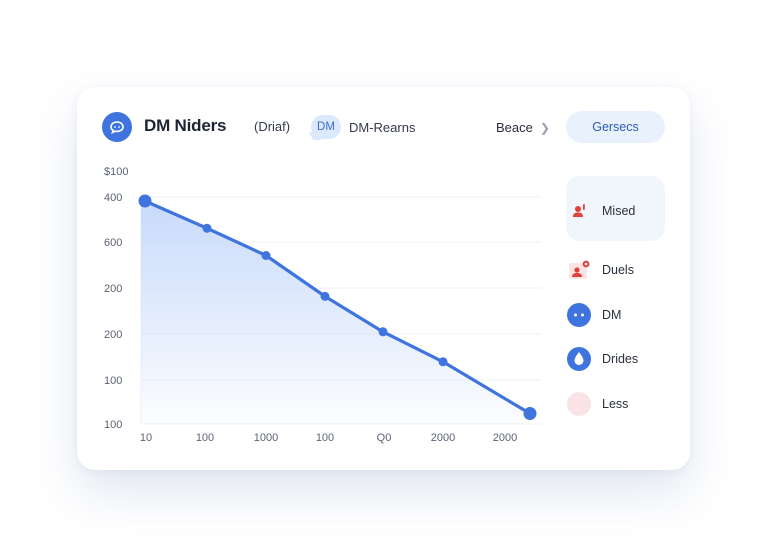  I want to click on x-tick-label: 10, so click(146, 438).